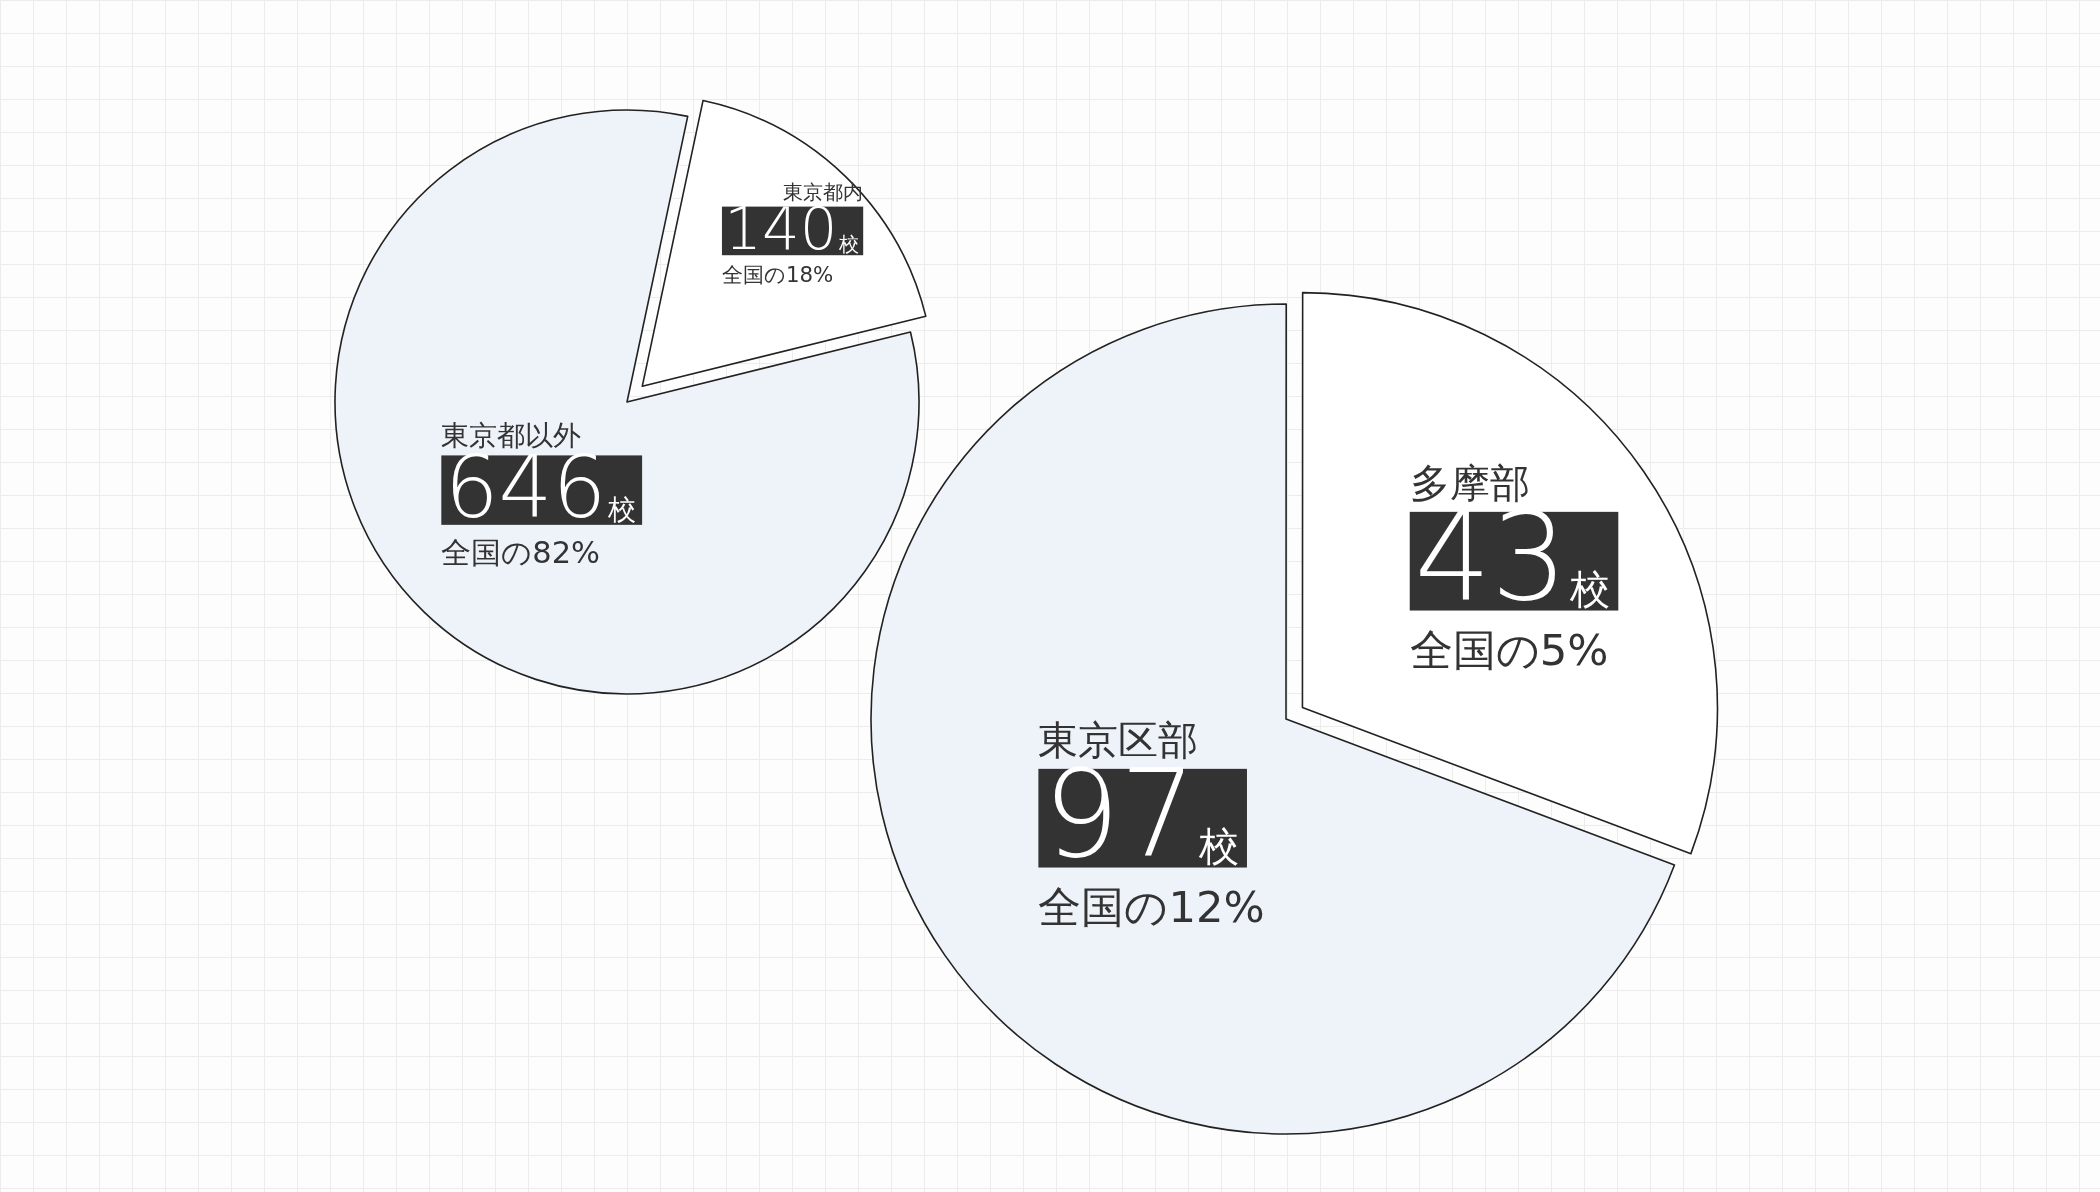 This screenshot has height=1192, width=2100. I want to click on text: 全国の12%, so click(1151, 906).